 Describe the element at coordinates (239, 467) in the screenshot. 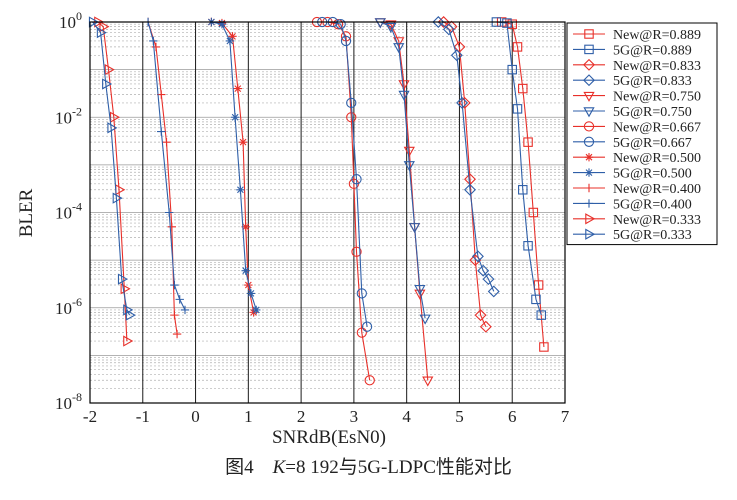

I see `caption-figure-number: 图4` at that location.